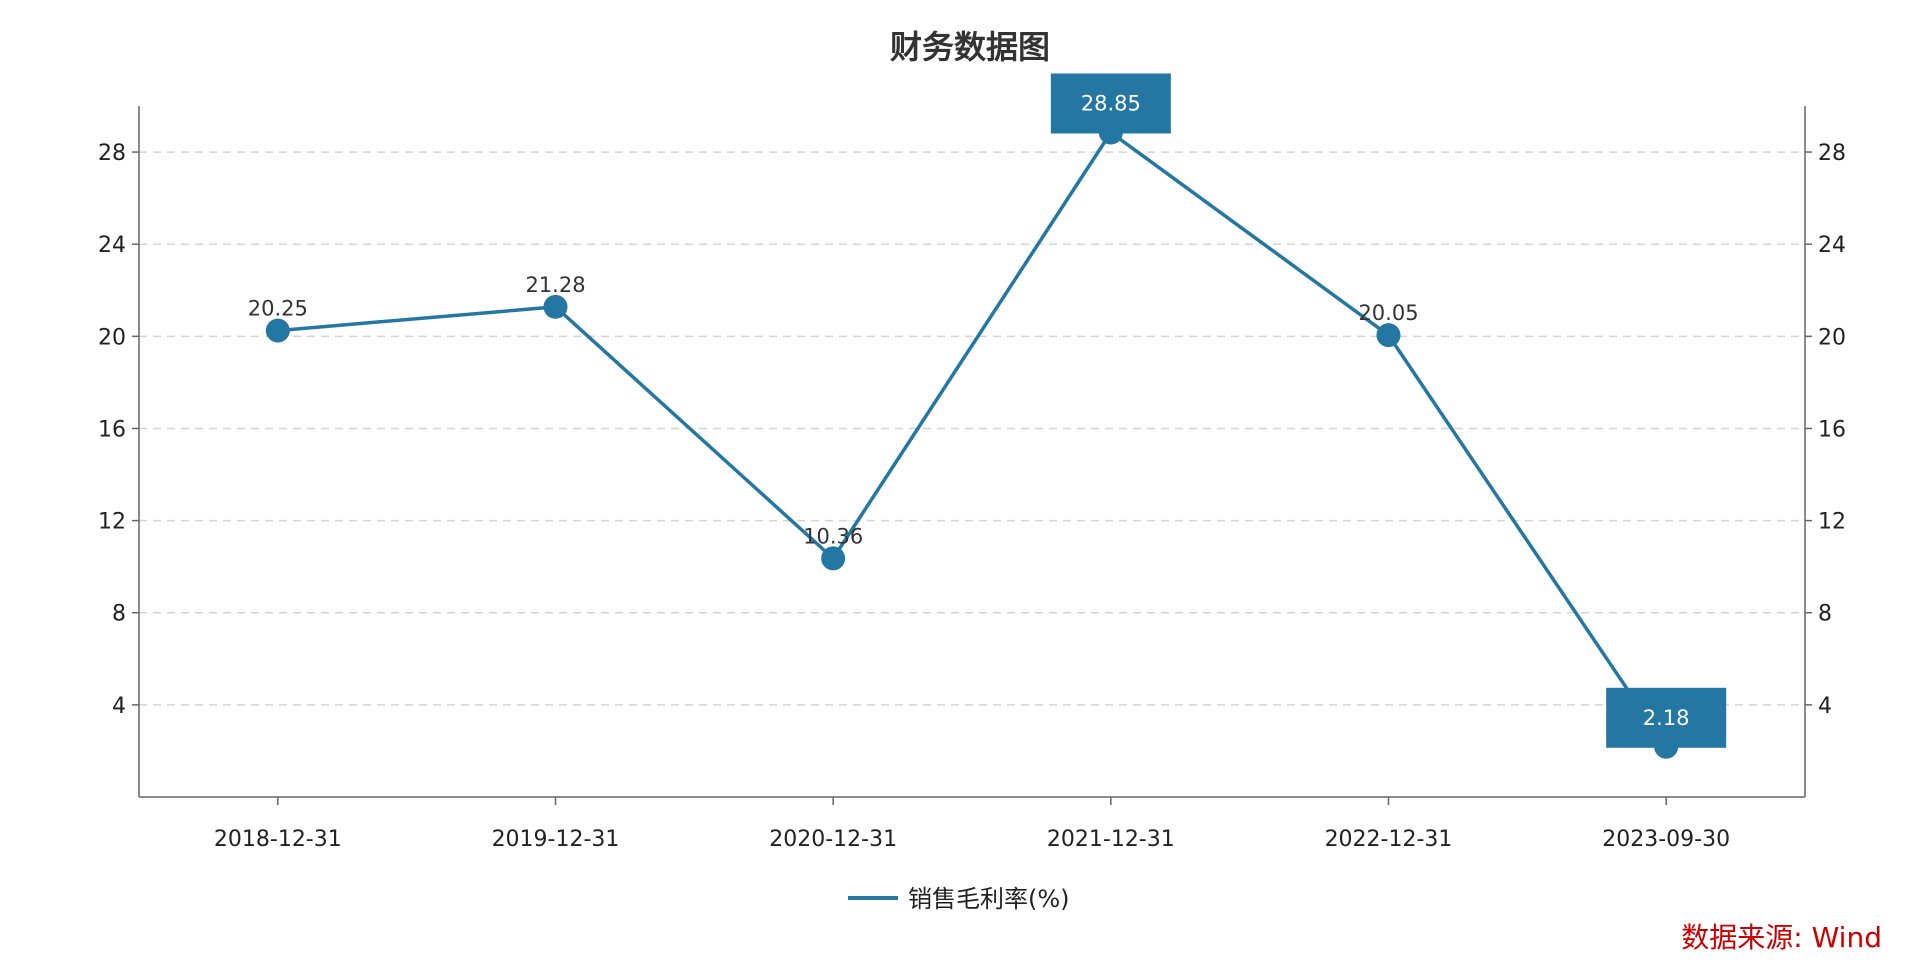 The width and height of the screenshot is (1920, 964). I want to click on callout-label: 28.85, so click(1111, 103).